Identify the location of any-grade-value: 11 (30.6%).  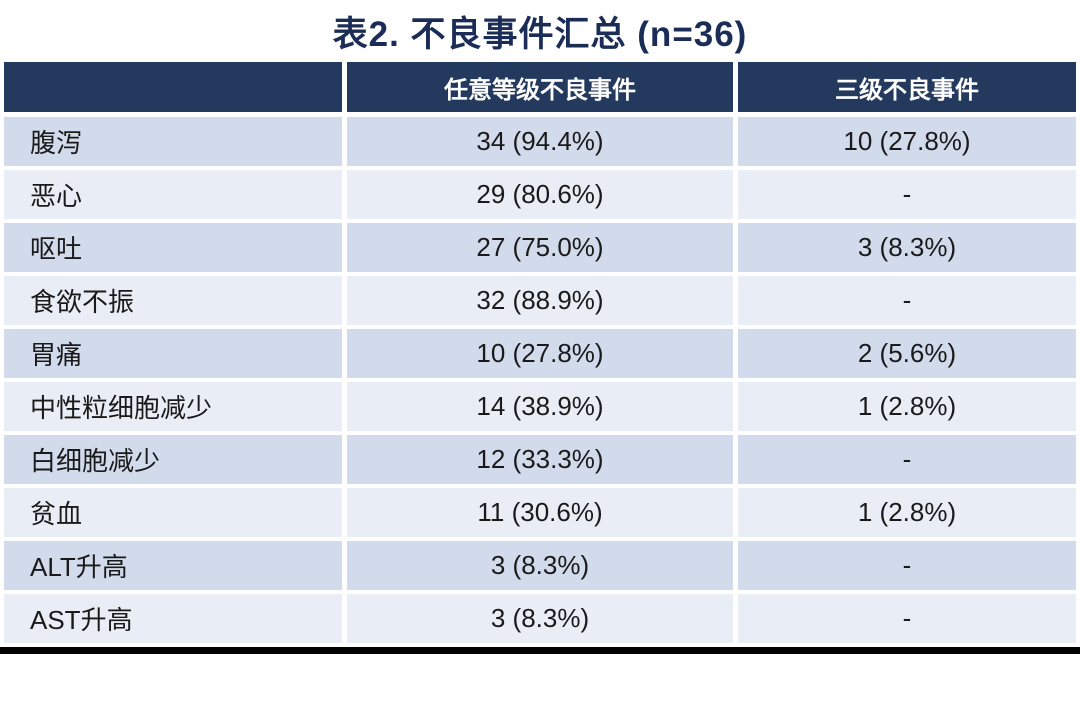
(542, 514).